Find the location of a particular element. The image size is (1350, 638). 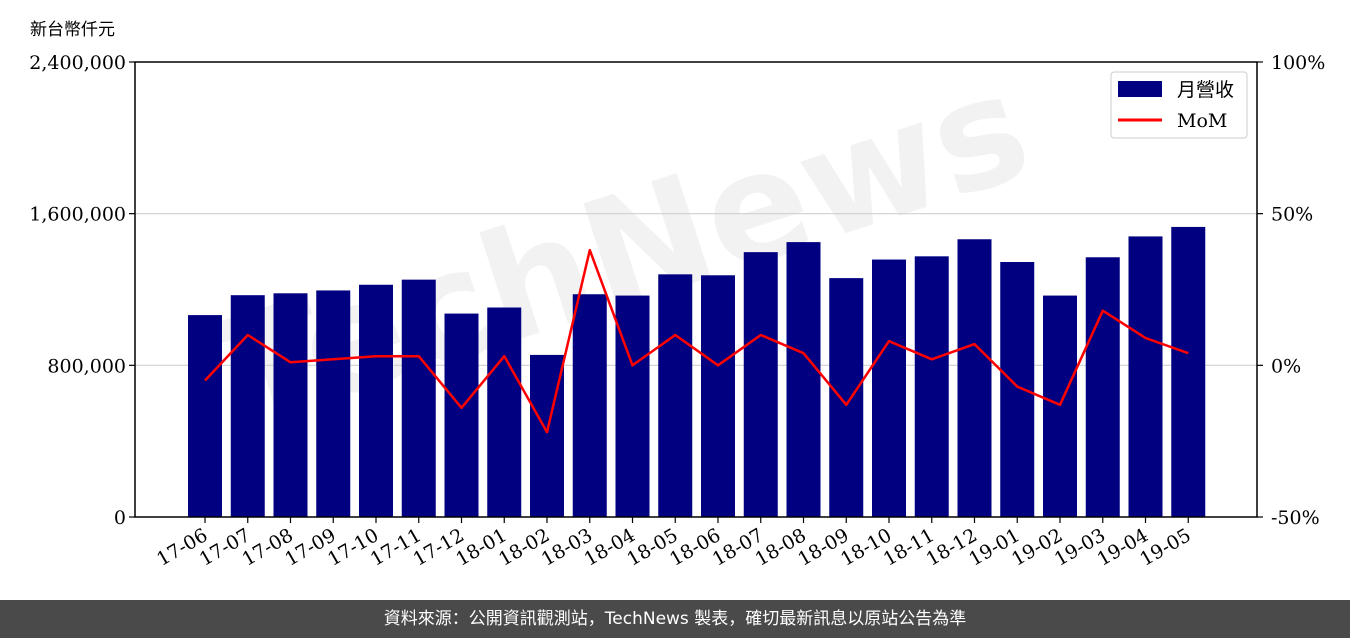

left-tick-label: 1,600,000 is located at coordinates (77, 215).